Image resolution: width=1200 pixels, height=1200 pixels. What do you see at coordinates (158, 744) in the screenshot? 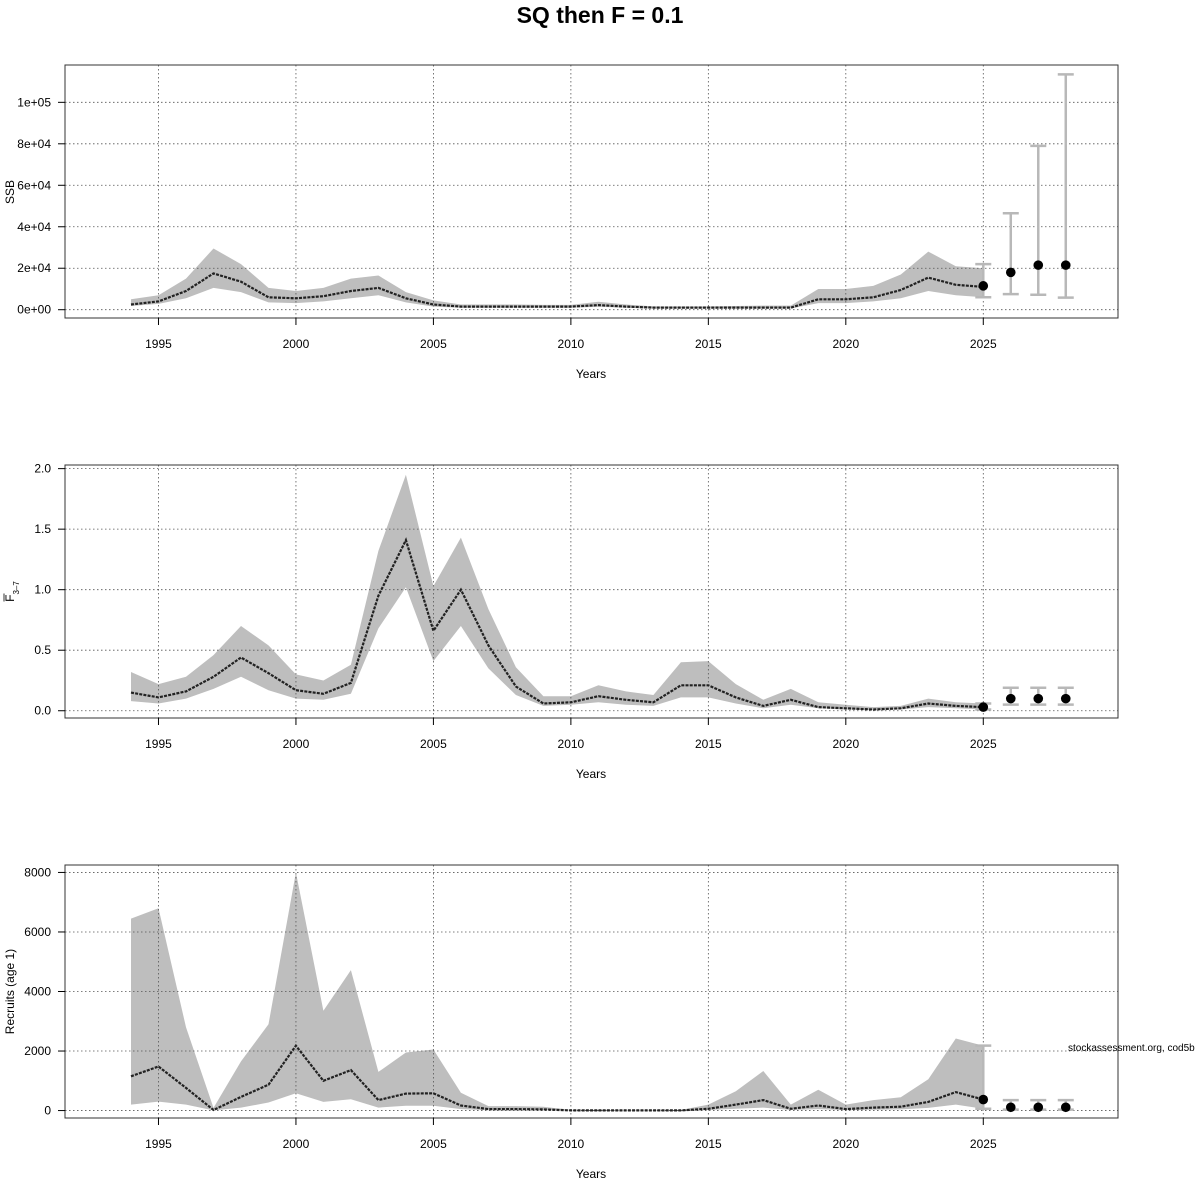
I see `f-xtick-label-1995: 1995` at bounding box center [158, 744].